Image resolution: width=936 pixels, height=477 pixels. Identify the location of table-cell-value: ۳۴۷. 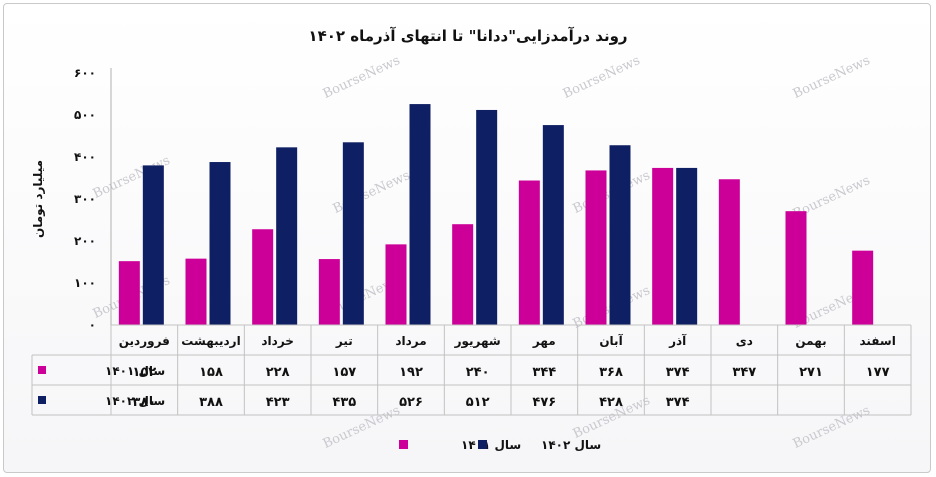
(744, 372).